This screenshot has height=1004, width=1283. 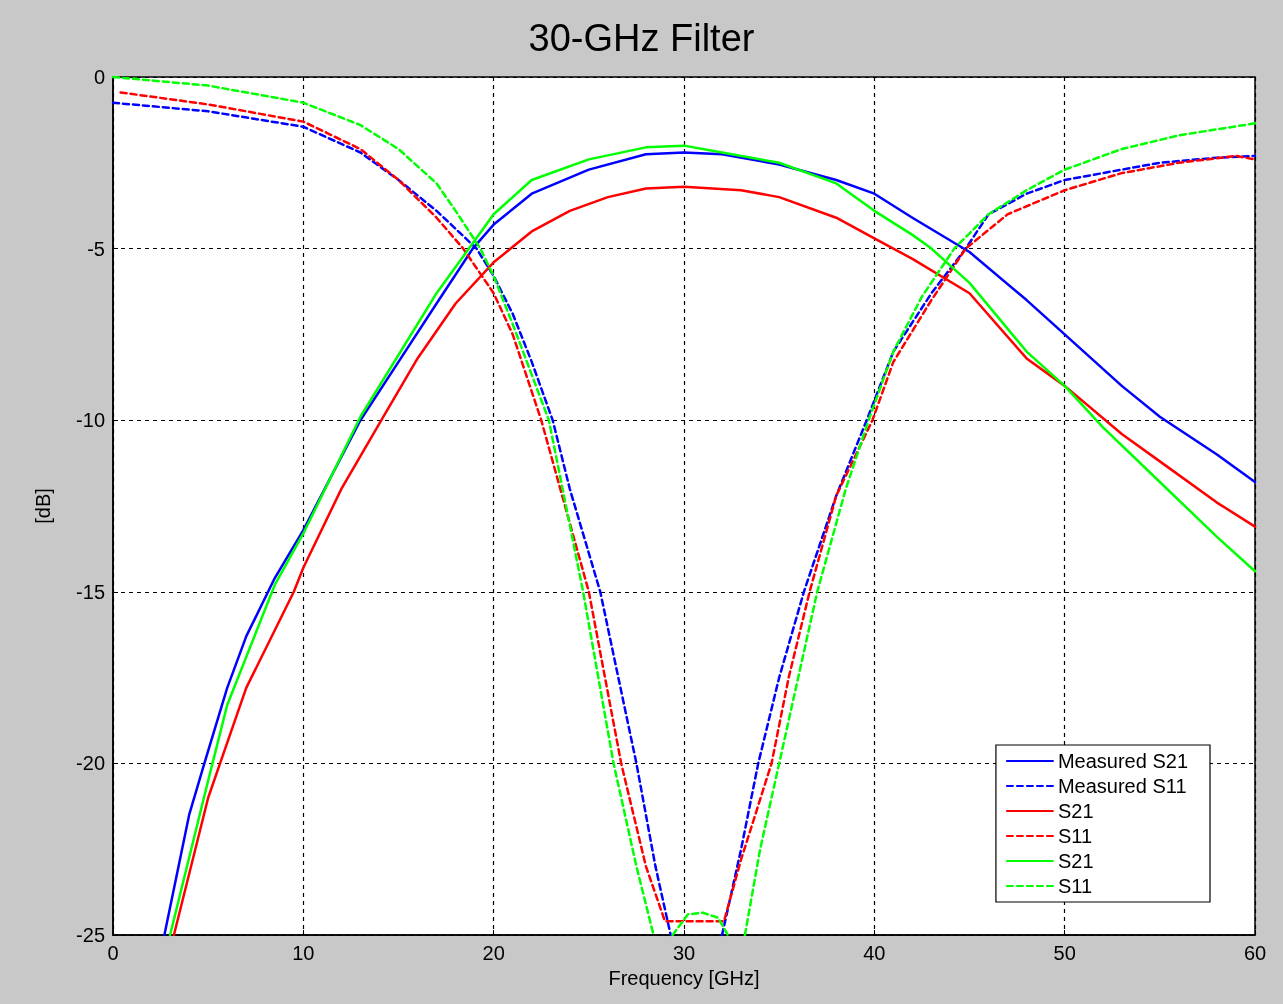 I want to click on y-tick-label: -10, so click(x=90, y=420).